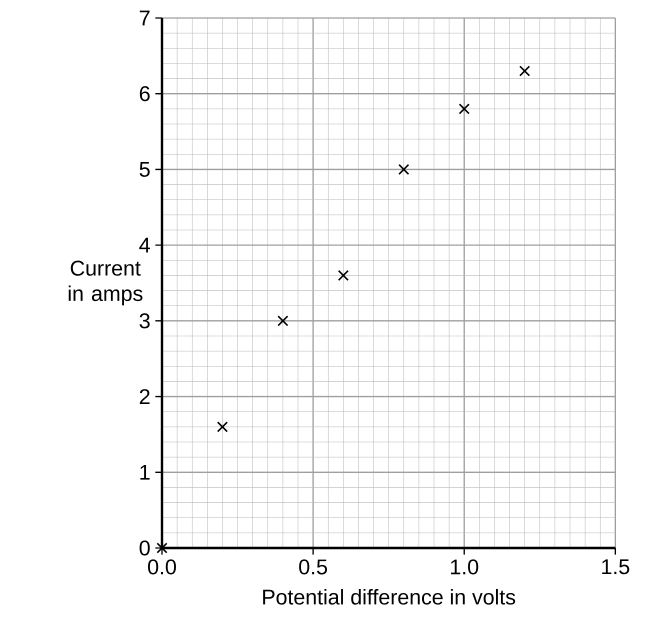  Describe the element at coordinates (313, 566) in the screenshot. I see `x-tick-label: 0.5` at that location.